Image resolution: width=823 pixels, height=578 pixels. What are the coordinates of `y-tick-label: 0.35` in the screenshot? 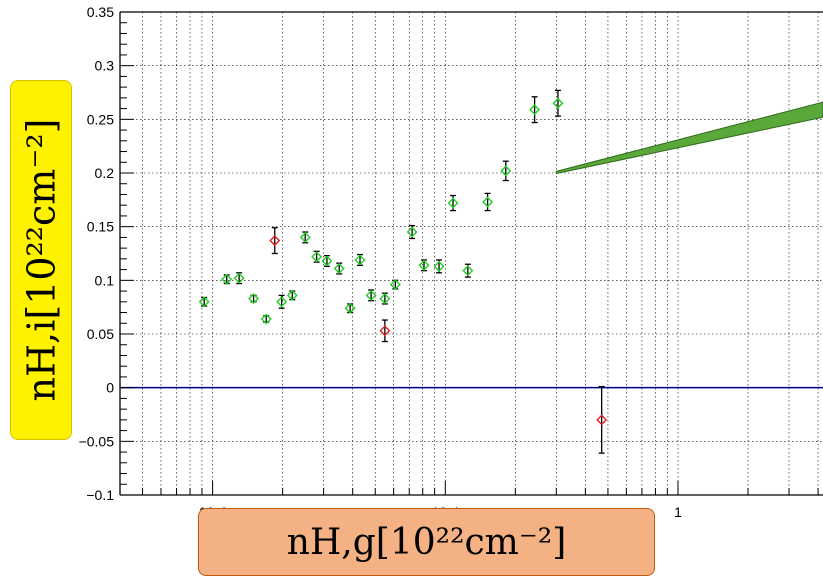 It's located at (100, 12).